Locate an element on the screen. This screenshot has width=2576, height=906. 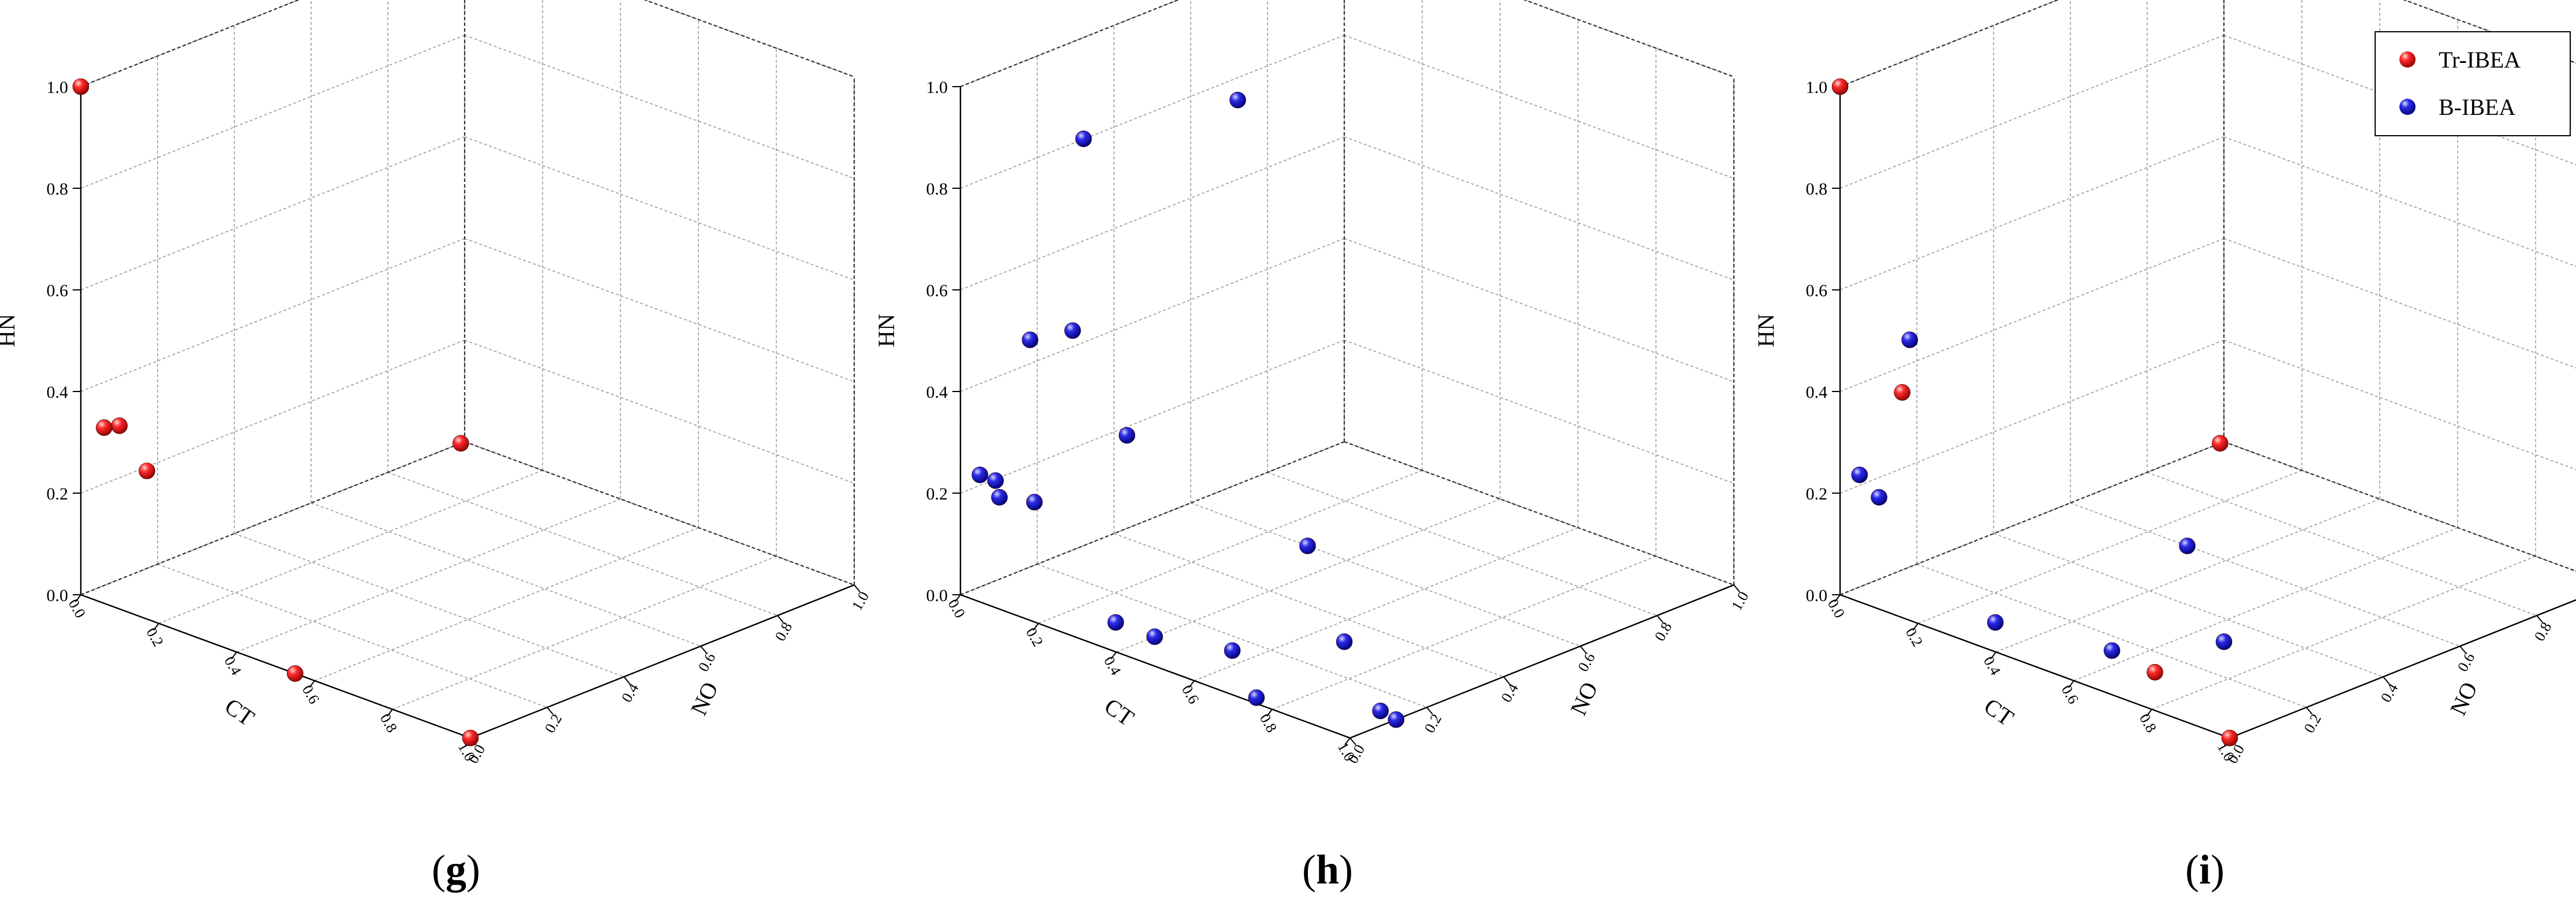
no-tick-label: 1.0 is located at coordinates (1740, 600).